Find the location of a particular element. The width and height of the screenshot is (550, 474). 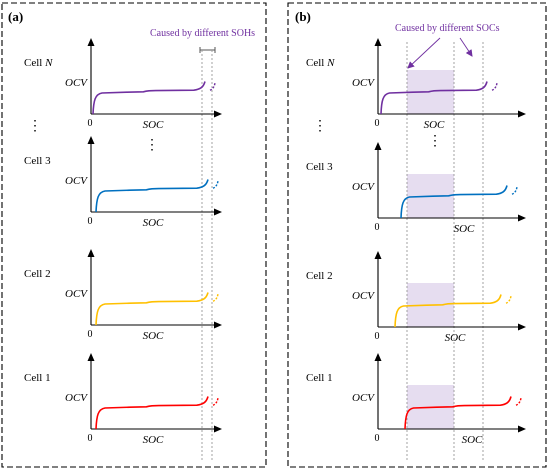

panel-b-annotation: Caused by different SOCs is located at coordinates (447, 28).